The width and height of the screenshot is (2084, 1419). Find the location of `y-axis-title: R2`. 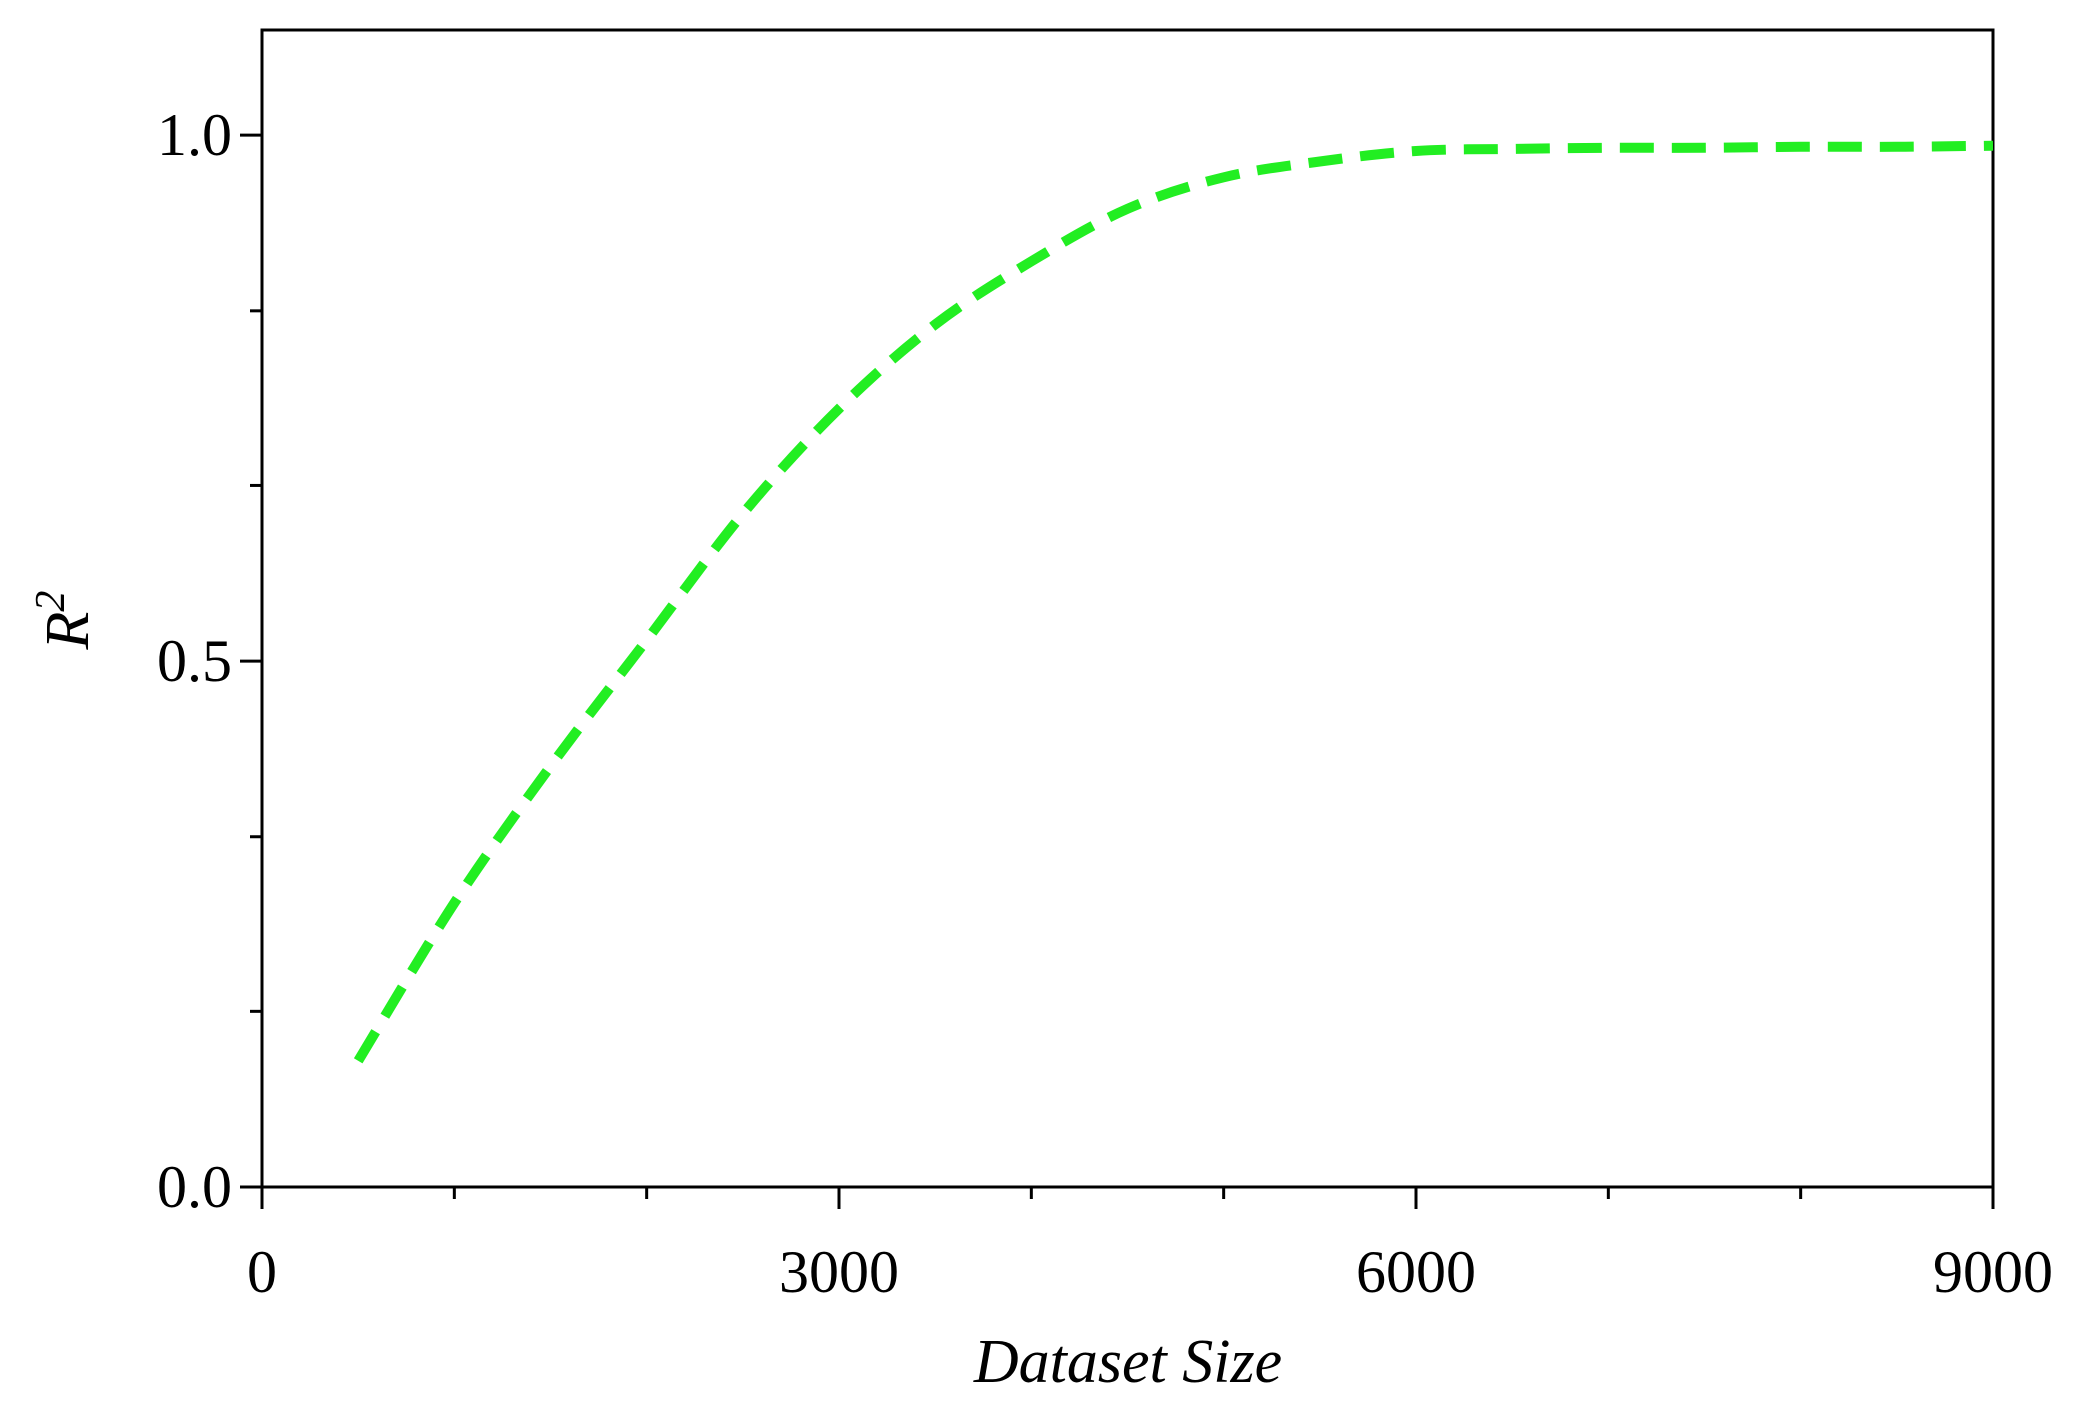

y-axis-title: R2 is located at coordinates (65, 621).